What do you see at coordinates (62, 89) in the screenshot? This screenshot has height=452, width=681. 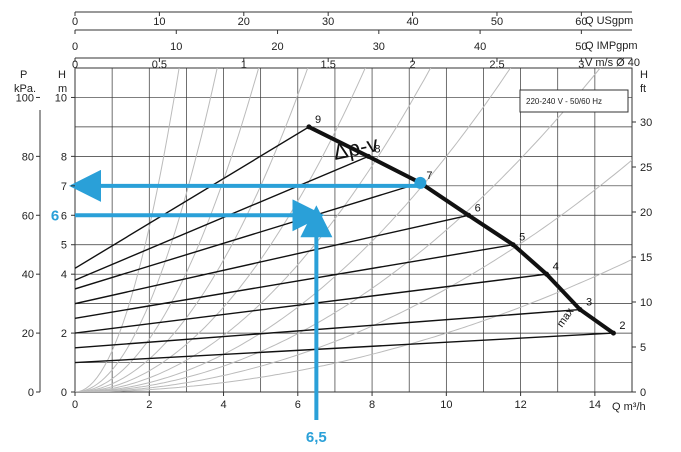 I see `y-axis-h-unit-2: m` at bounding box center [62, 89].